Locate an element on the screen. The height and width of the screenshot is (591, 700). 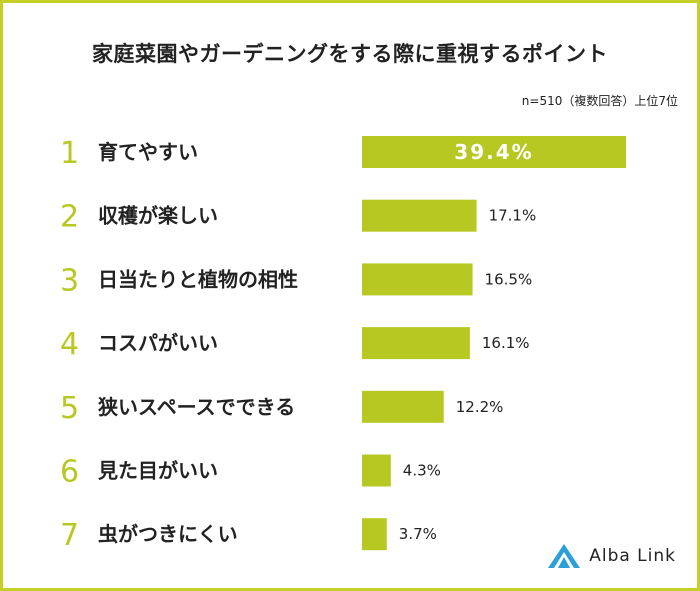
category-label: コスパがいい is located at coordinates (158, 343).